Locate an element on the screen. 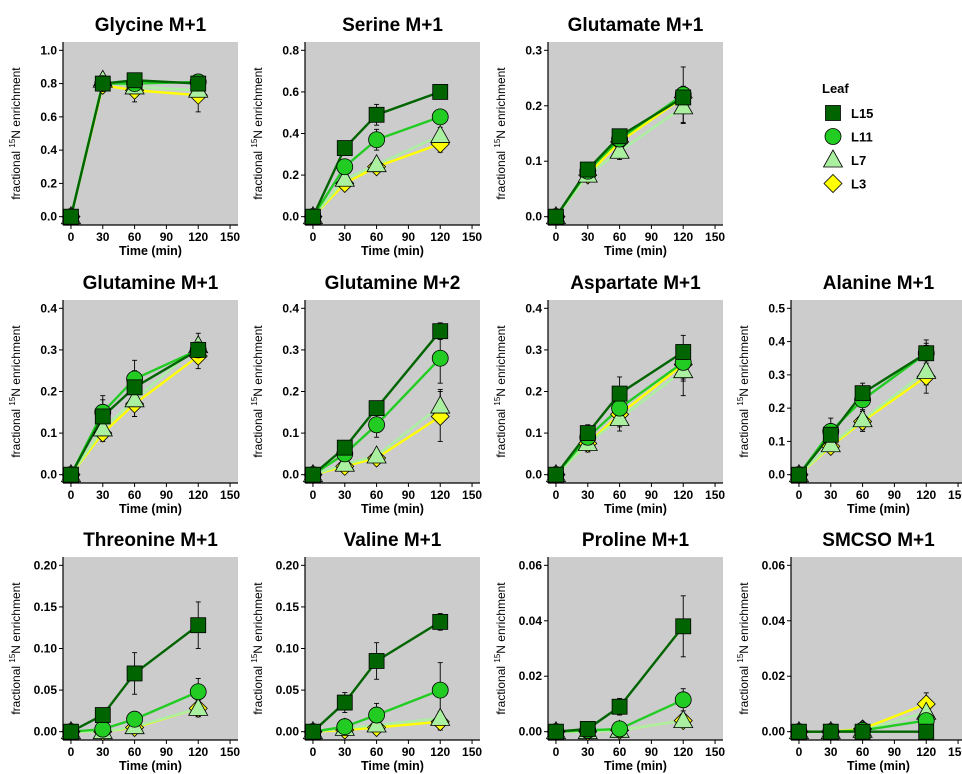  legend-label: L3 is located at coordinates (858, 184).